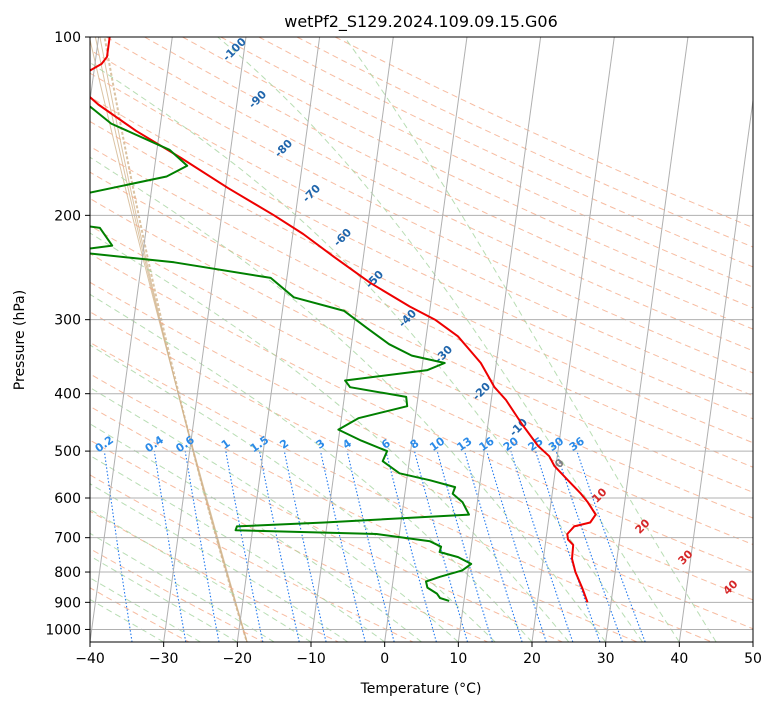 The image size is (775, 708). I want to click on x-tick-label: −10, so click(311, 659).